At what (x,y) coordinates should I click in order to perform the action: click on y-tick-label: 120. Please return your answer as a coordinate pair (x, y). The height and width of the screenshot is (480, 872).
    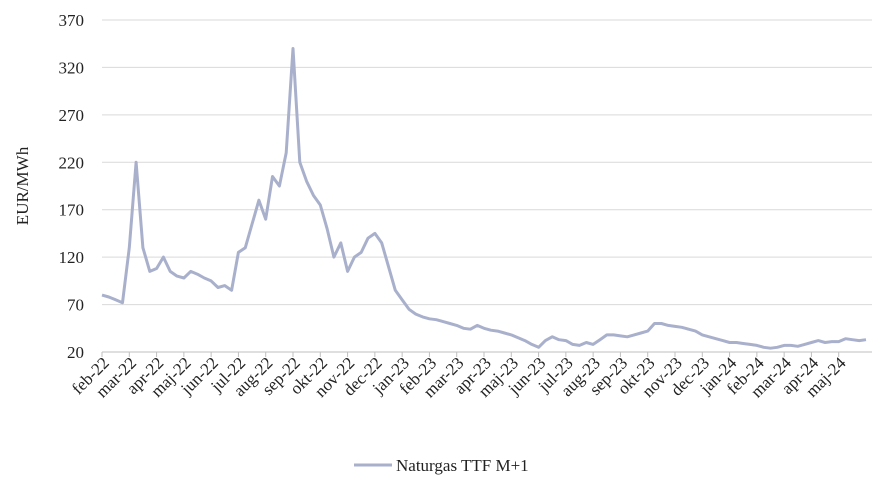
    Looking at the image, I should click on (72, 257).